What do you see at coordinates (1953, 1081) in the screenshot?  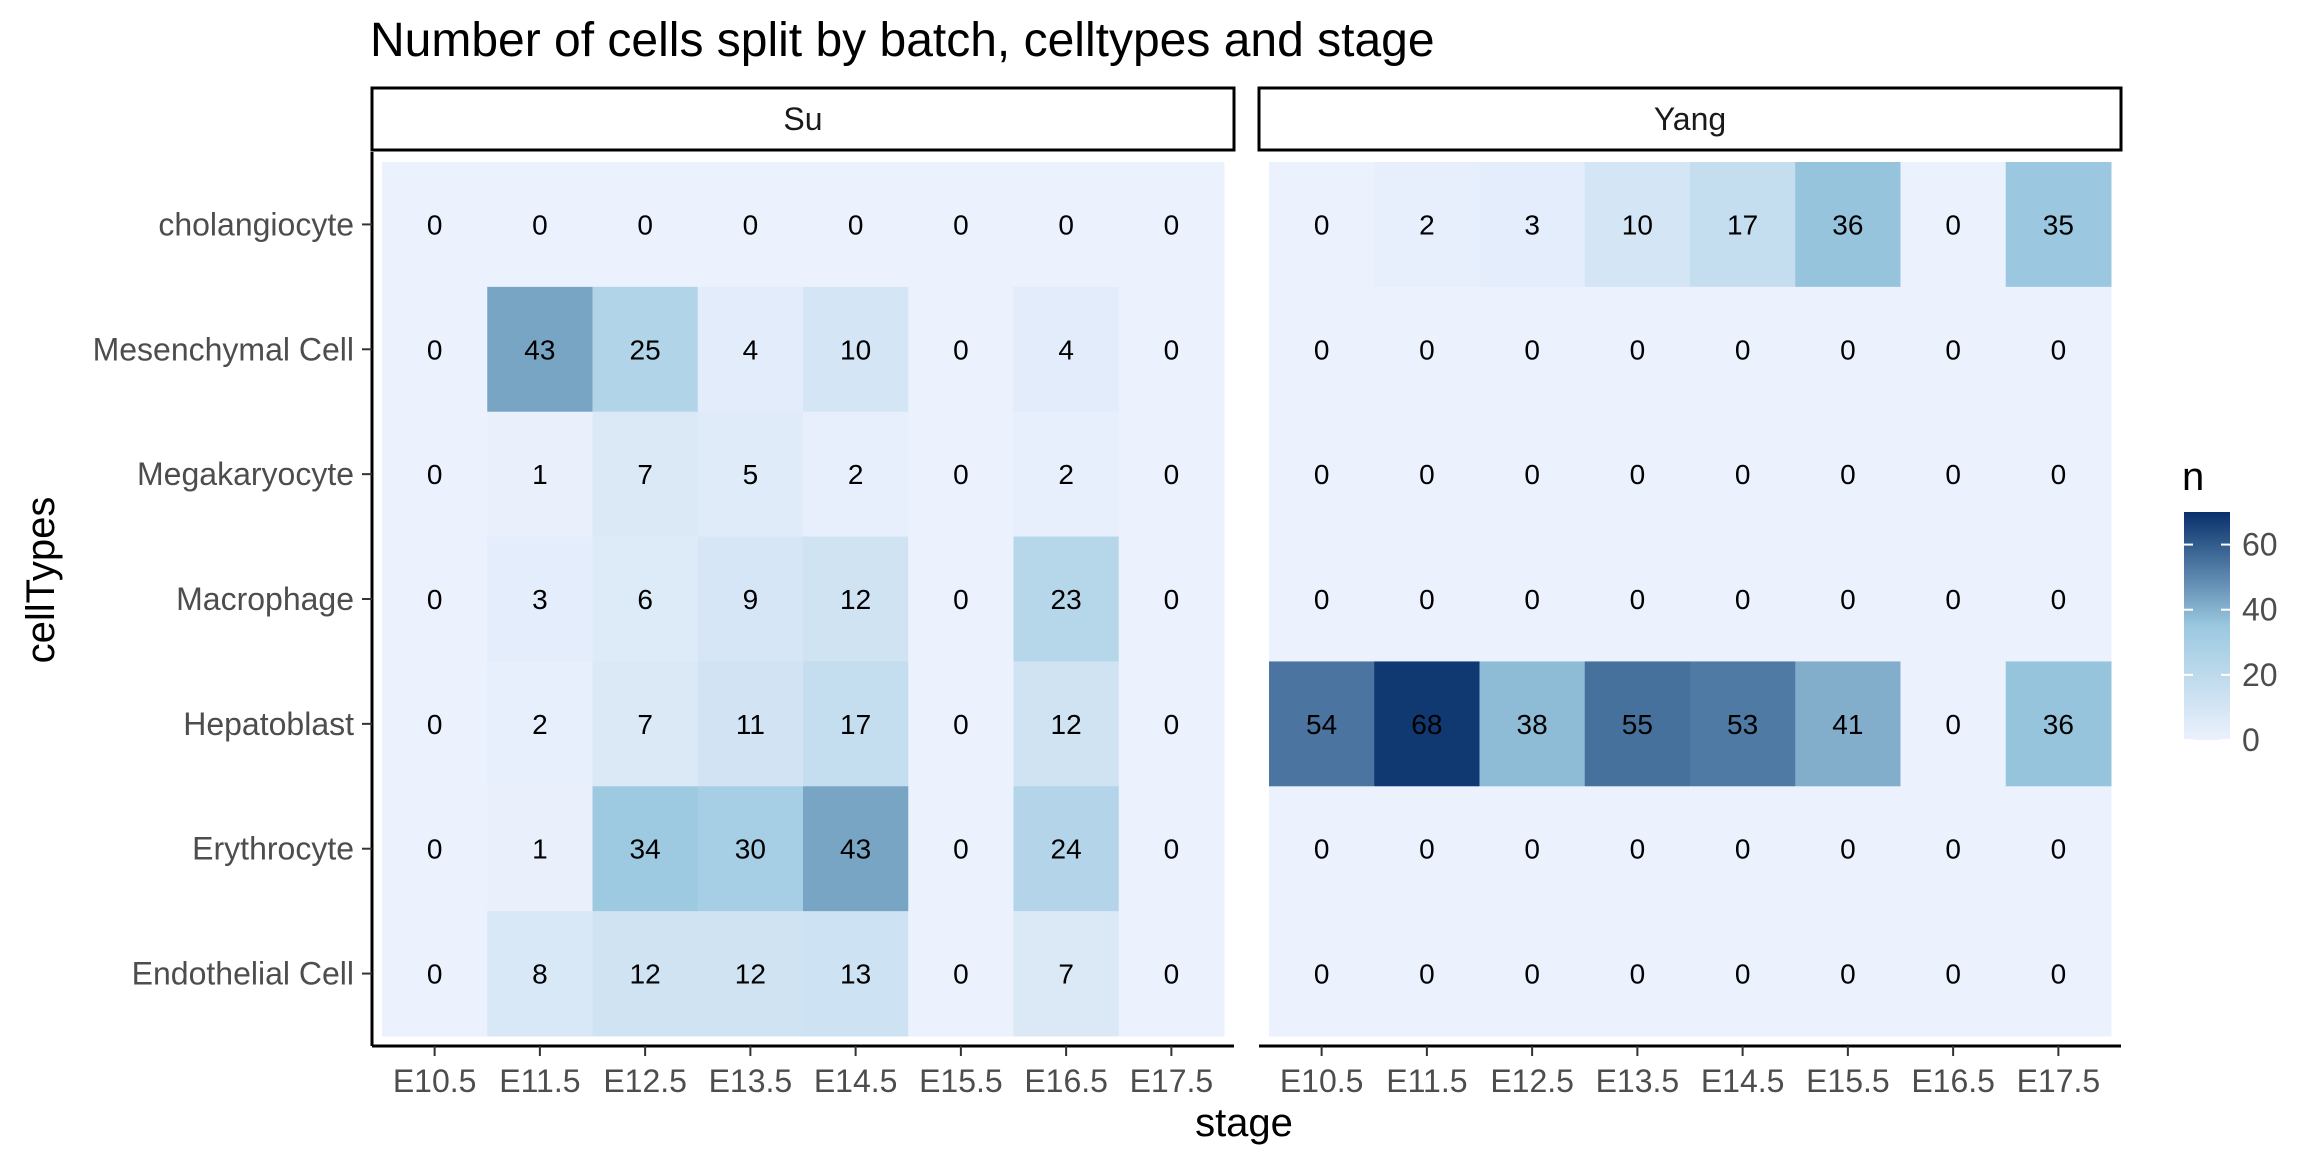 I see `x-tick-label: E16.5` at bounding box center [1953, 1081].